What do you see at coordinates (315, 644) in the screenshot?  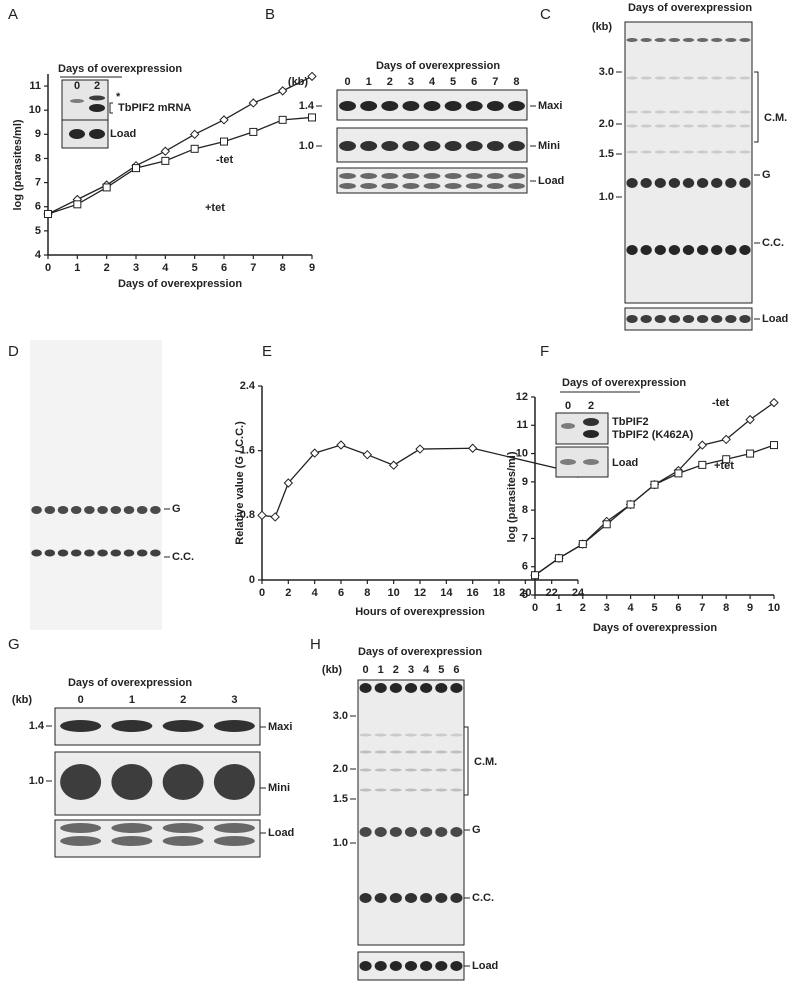 I see `panel-letter: H` at bounding box center [315, 644].